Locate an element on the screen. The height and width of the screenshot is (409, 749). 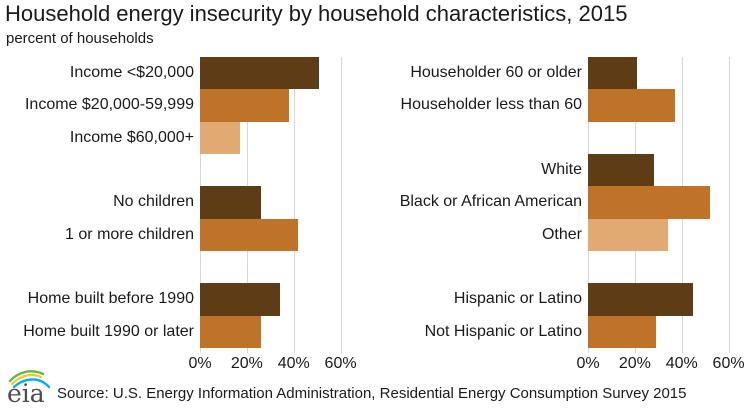
bar-home-built-1990-or-later is located at coordinates (230, 331).